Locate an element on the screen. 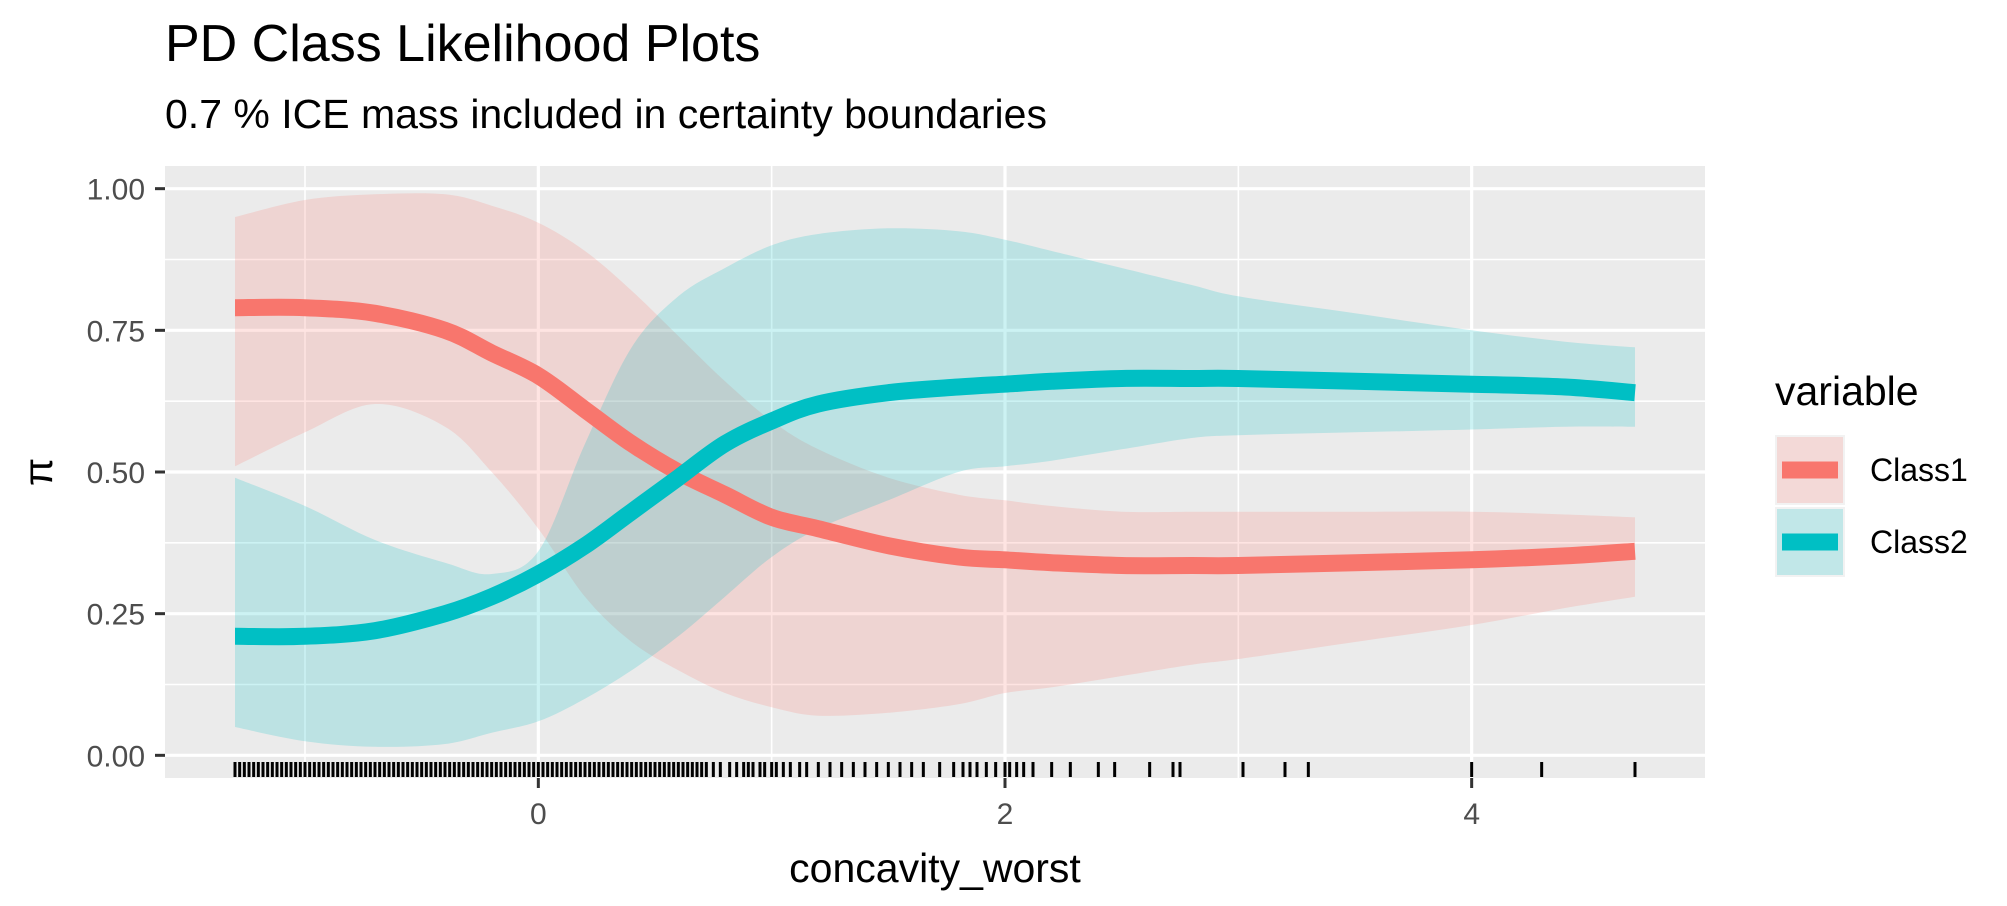 Image resolution: width=2007 pixels, height=906 pixels. y-tick-label: 0.50 is located at coordinates (116, 473).